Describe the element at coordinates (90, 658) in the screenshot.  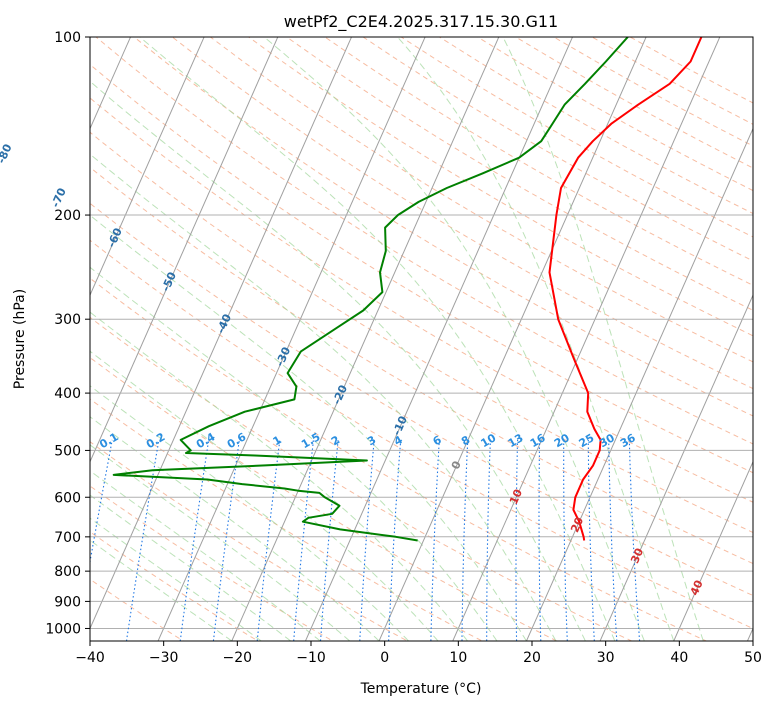
I see `x-tick-label: −40` at that location.